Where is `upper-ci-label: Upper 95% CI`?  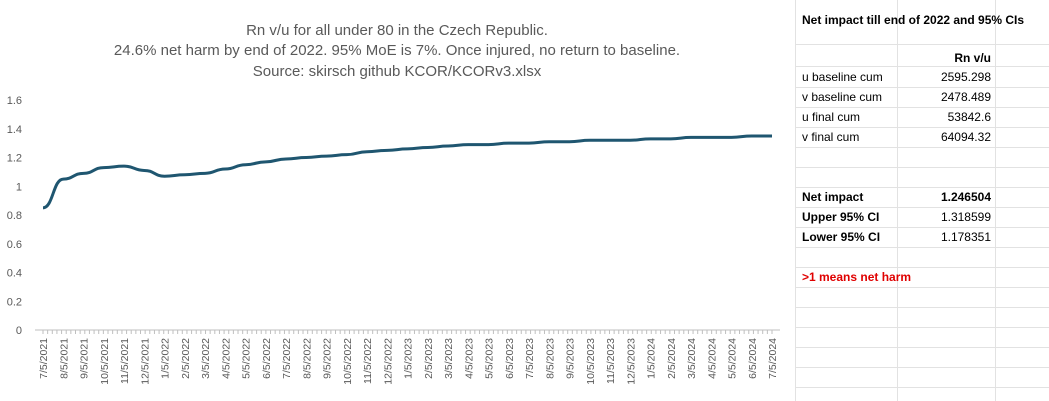
upper-ci-label: Upper 95% CI is located at coordinates (841, 217).